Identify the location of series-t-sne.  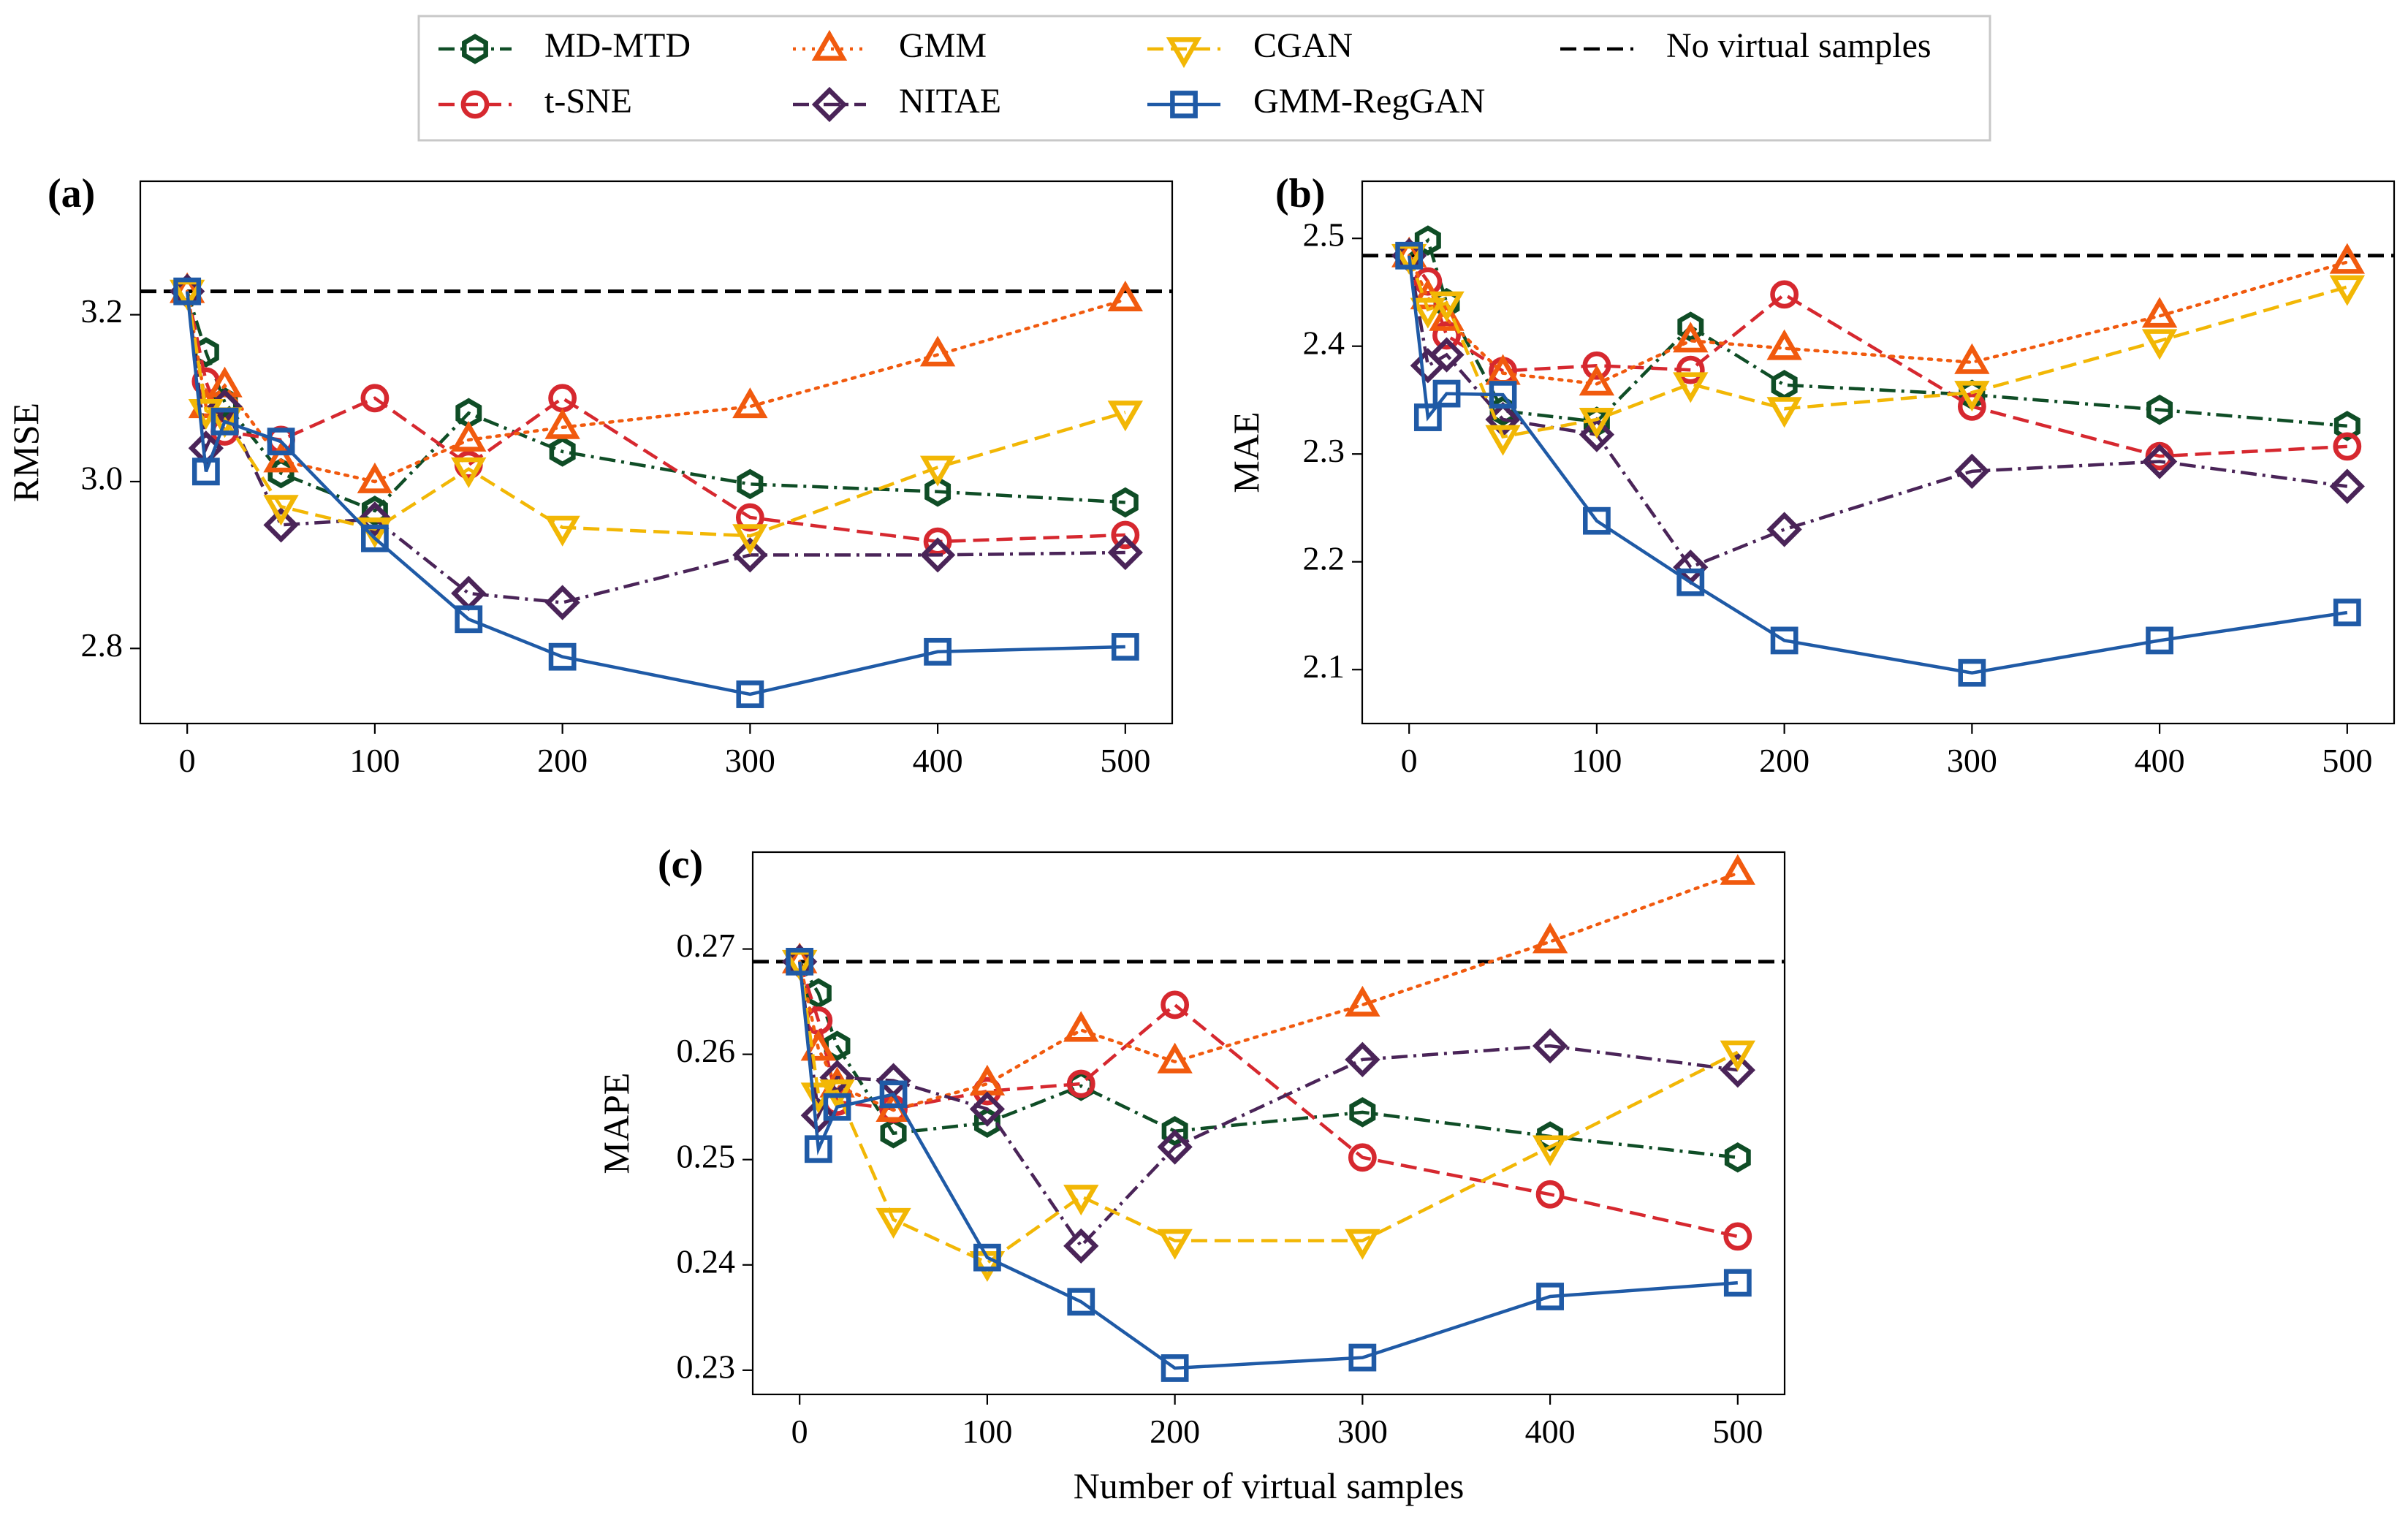
(1878, 356).